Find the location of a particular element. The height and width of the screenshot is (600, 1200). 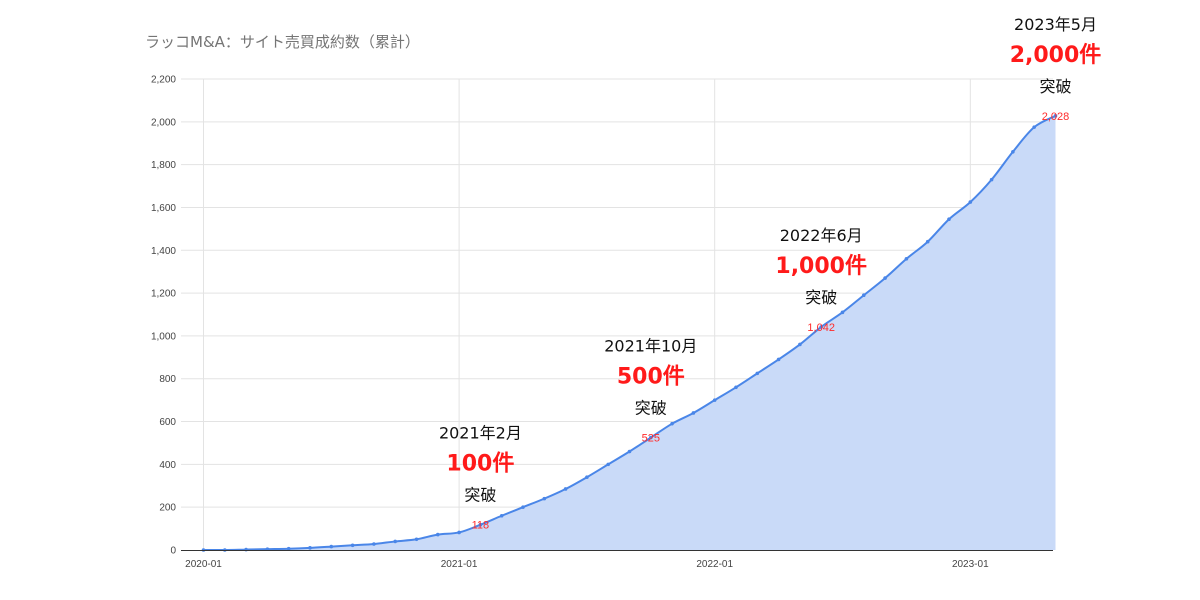

annotation-date: 2021年10月 is located at coordinates (650, 346).